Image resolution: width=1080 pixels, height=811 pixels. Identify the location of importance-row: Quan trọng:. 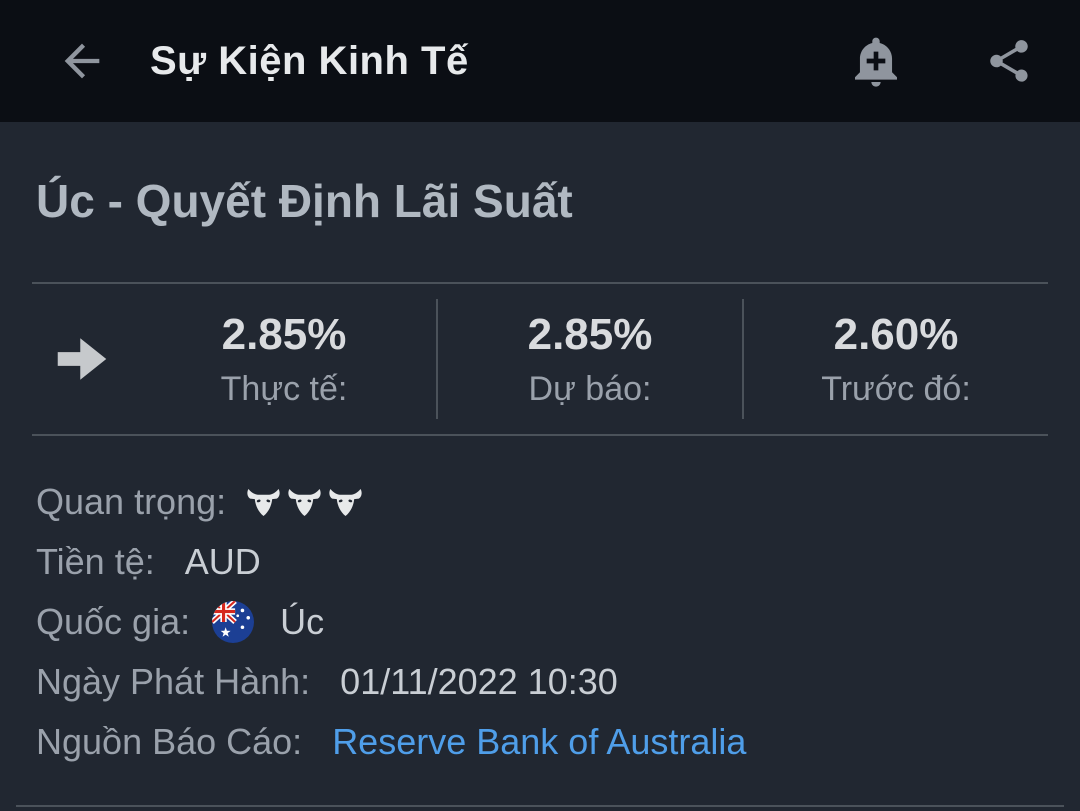
(558, 502).